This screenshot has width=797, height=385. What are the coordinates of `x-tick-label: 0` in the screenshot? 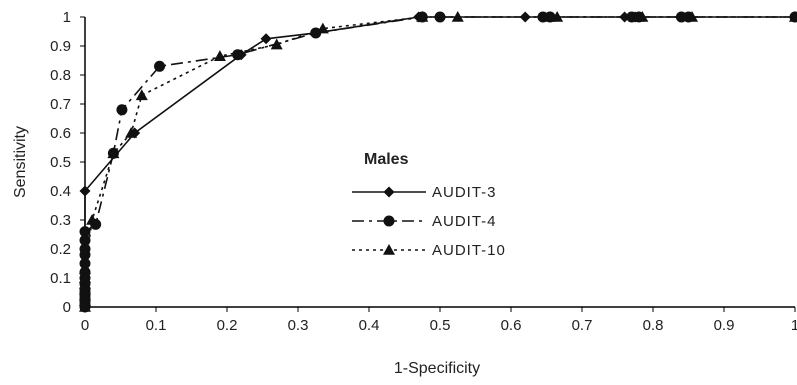 It's located at (85, 325).